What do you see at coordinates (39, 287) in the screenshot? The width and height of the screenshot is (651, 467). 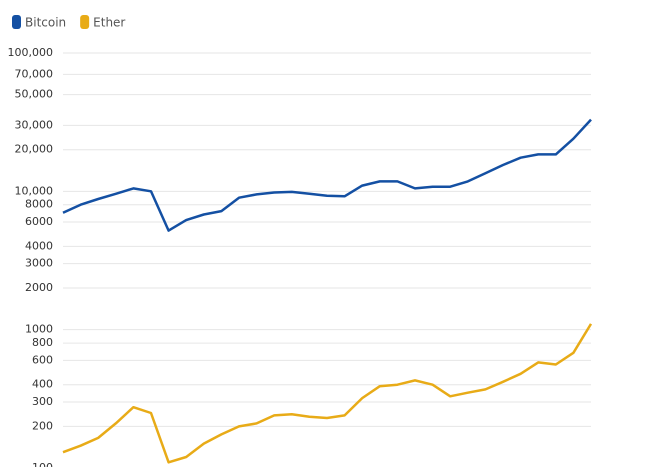 I see `y-tick-label: 2000` at bounding box center [39, 287].